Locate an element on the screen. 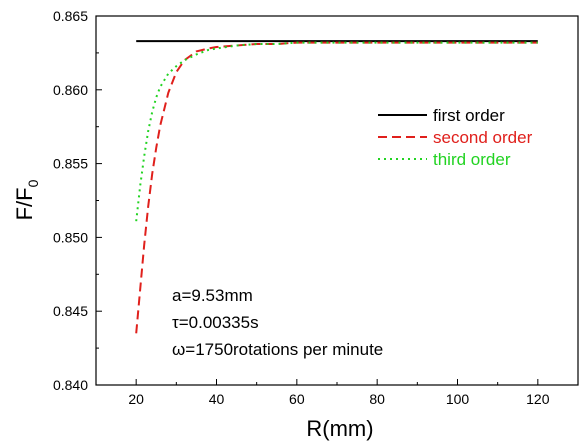 Image resolution: width=584 pixels, height=444 pixels. x-tick-label: 100 is located at coordinates (458, 399).